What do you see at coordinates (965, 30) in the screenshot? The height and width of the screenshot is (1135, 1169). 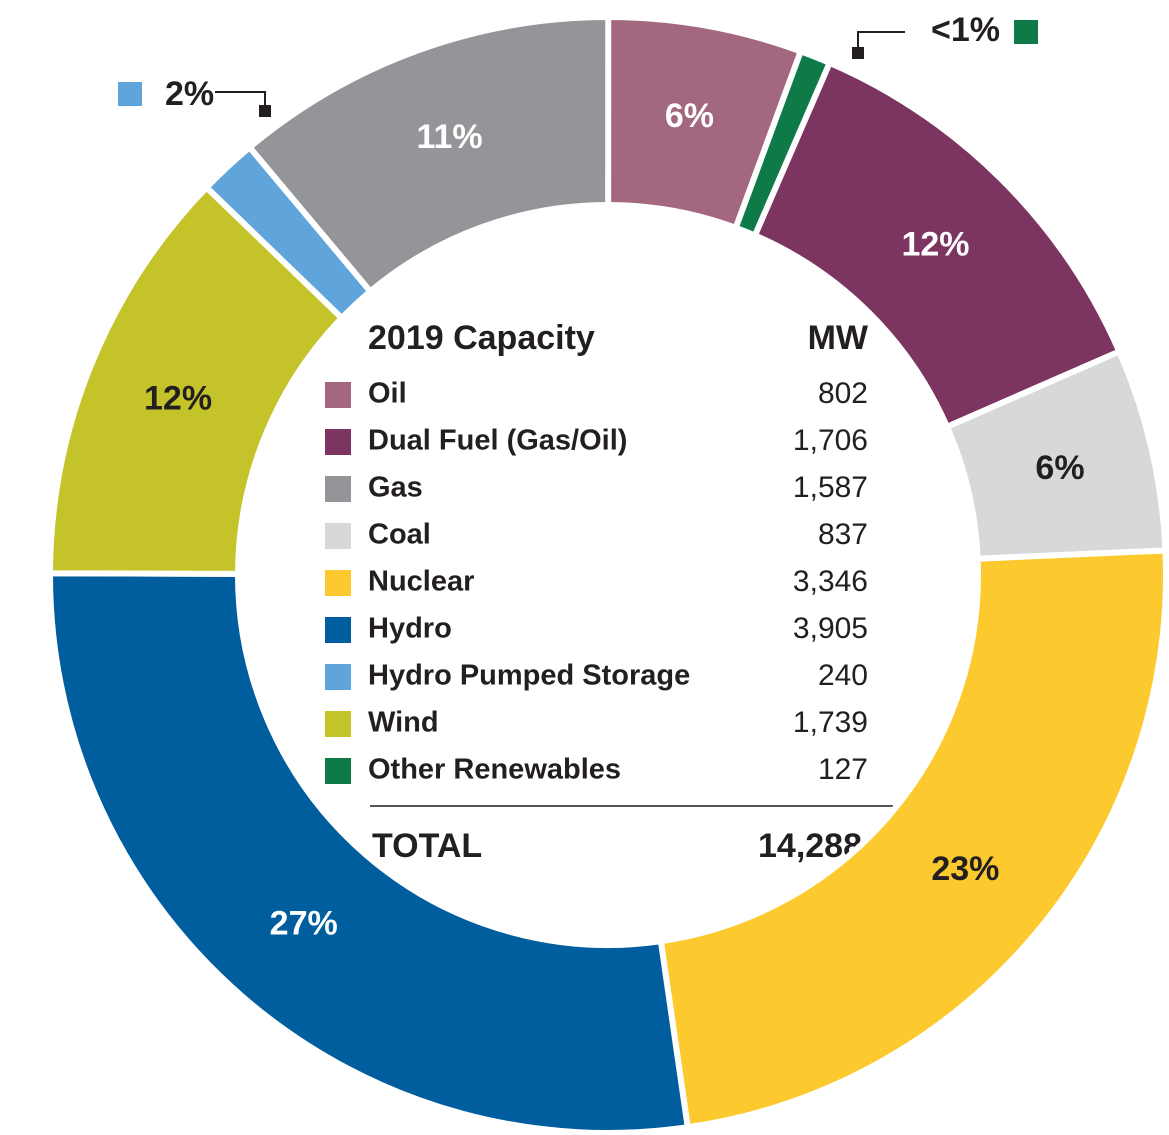 I see `slice-label: <1%` at bounding box center [965, 30].